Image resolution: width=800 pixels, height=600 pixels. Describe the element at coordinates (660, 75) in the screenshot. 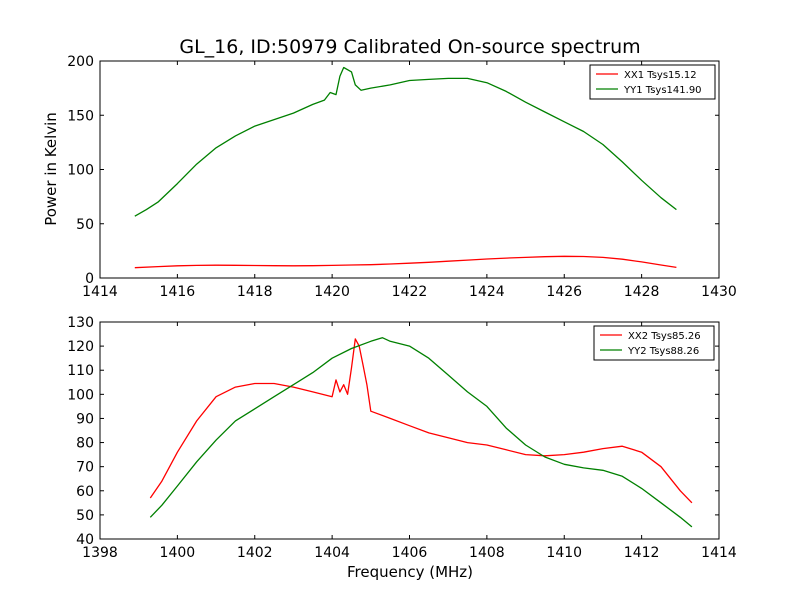

I see `legend-label-xx1: XX1 Tsys15.12` at that location.